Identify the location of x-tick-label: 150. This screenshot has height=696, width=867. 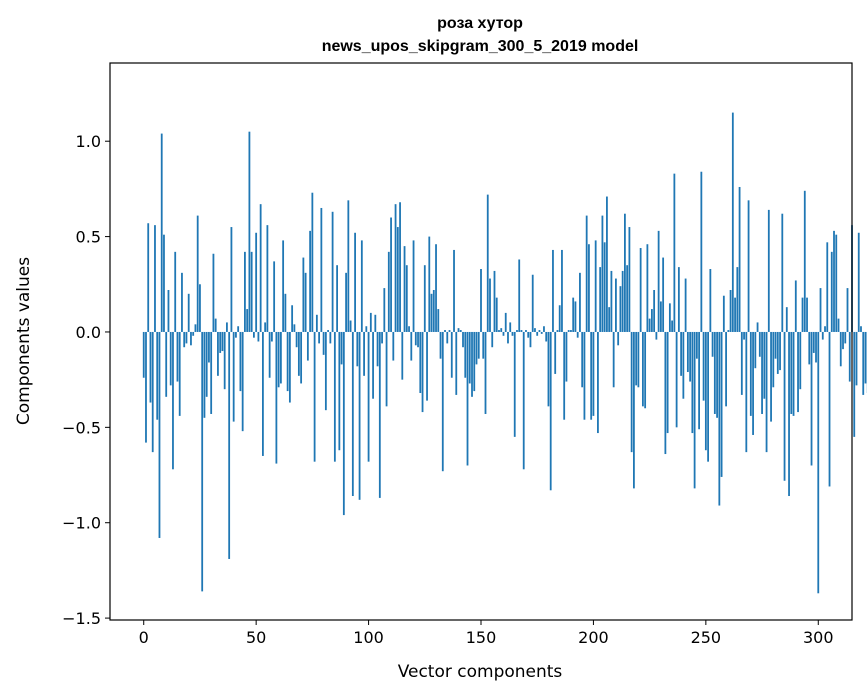
(481, 637).